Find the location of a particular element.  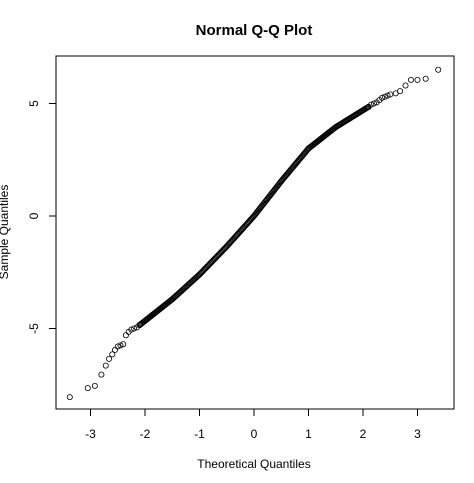

x-tick-label: 3 is located at coordinates (417, 434).